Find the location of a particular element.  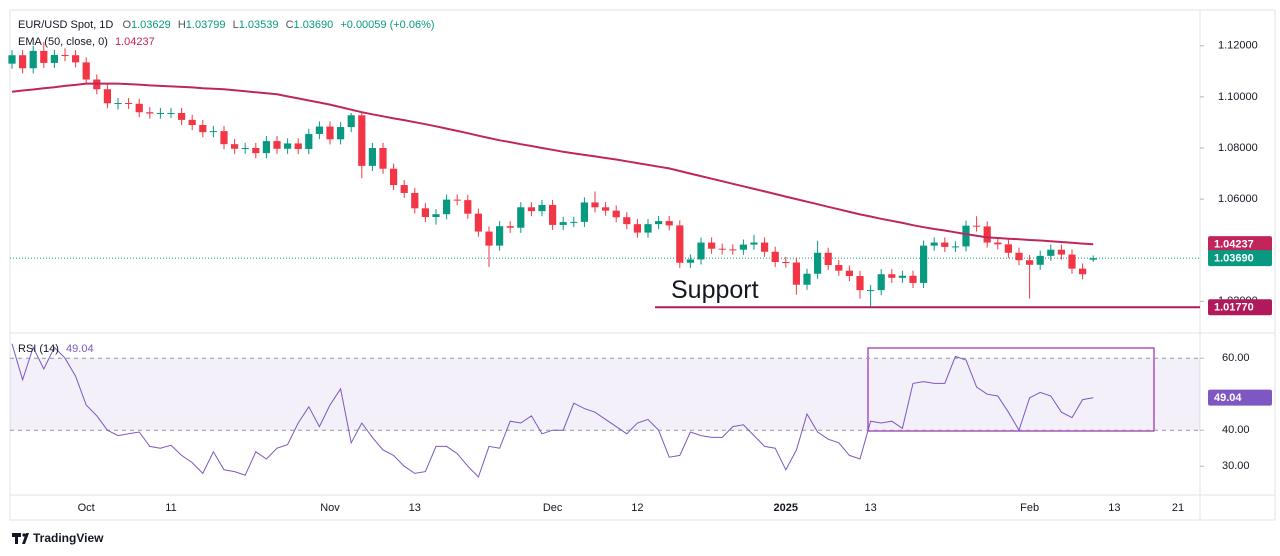

x-tick-label: Oct is located at coordinates (86, 508).